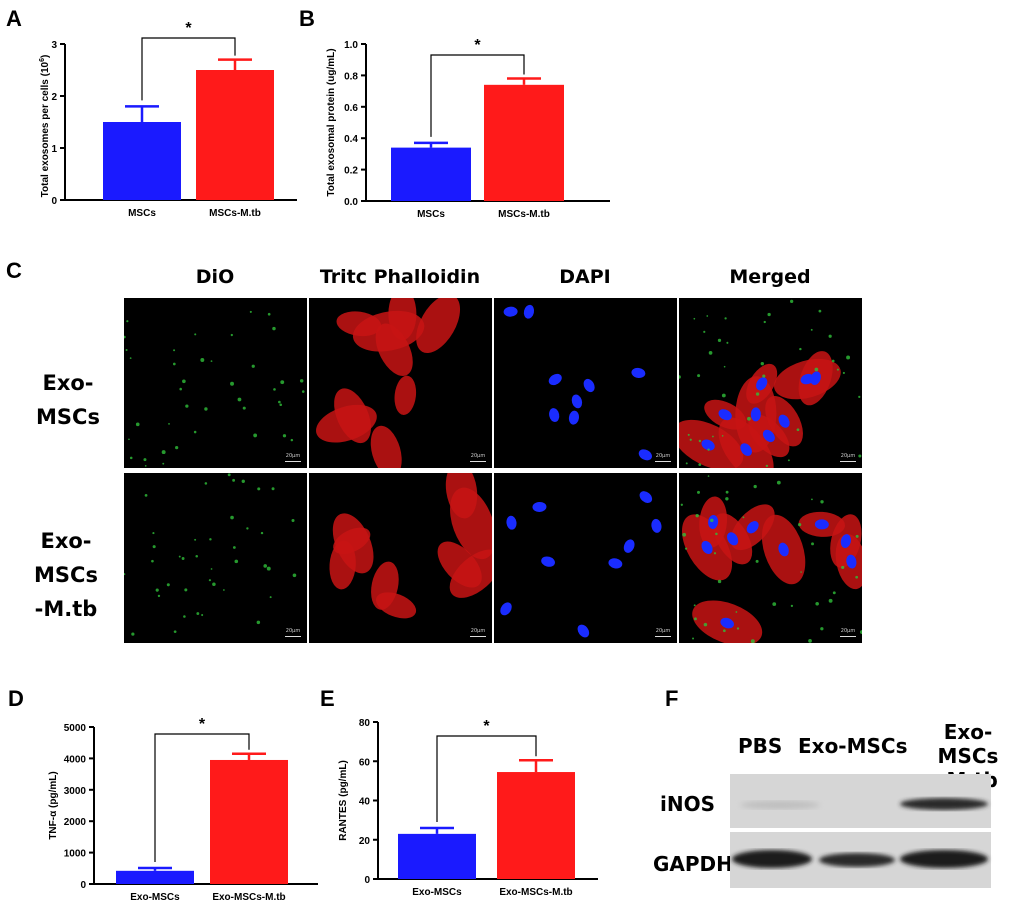  I want to click on chart-e-significance-bracket, so click(486, 778).